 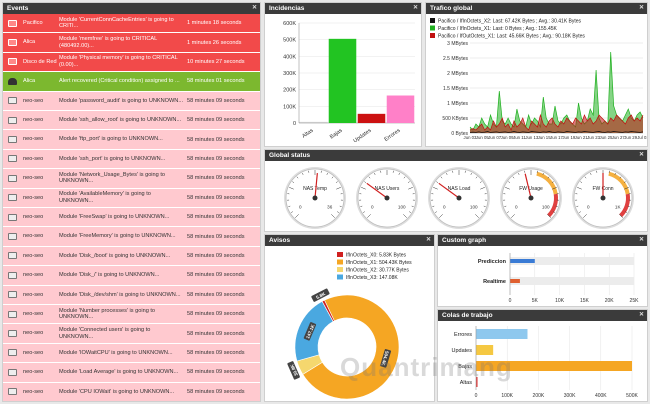 I want to click on y-tick-label: 1 MBytes, so click(x=457, y=104).